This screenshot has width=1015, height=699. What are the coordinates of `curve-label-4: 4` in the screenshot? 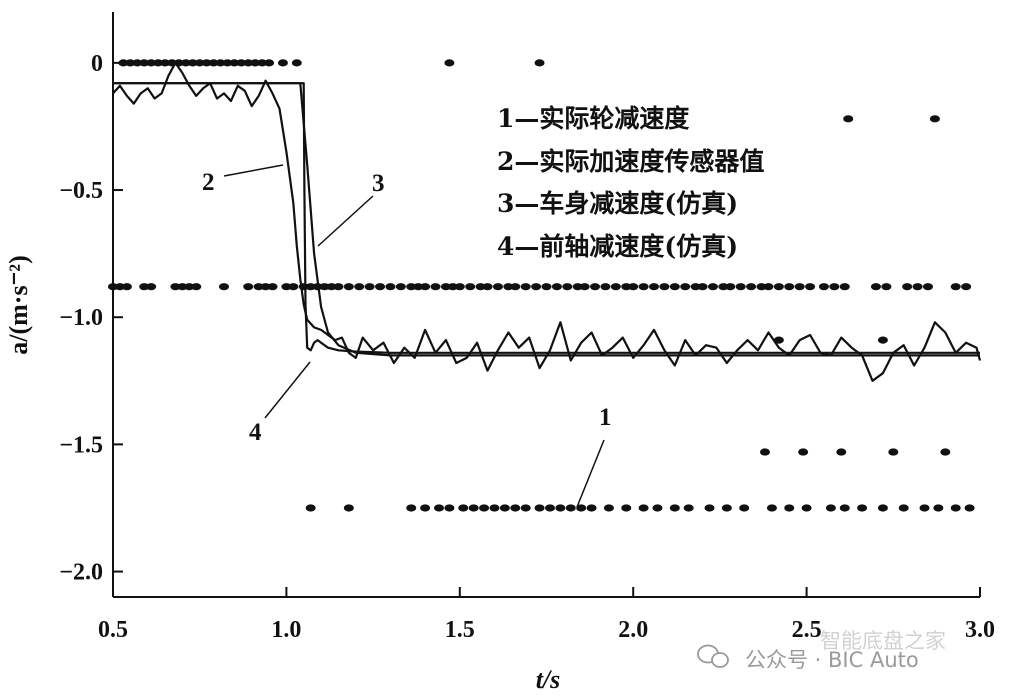 It's located at (255, 432).